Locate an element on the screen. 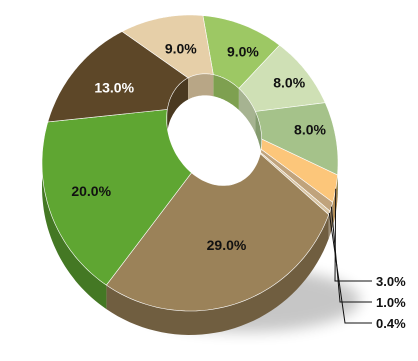  slice-label-1: 8.0% is located at coordinates (289, 83).